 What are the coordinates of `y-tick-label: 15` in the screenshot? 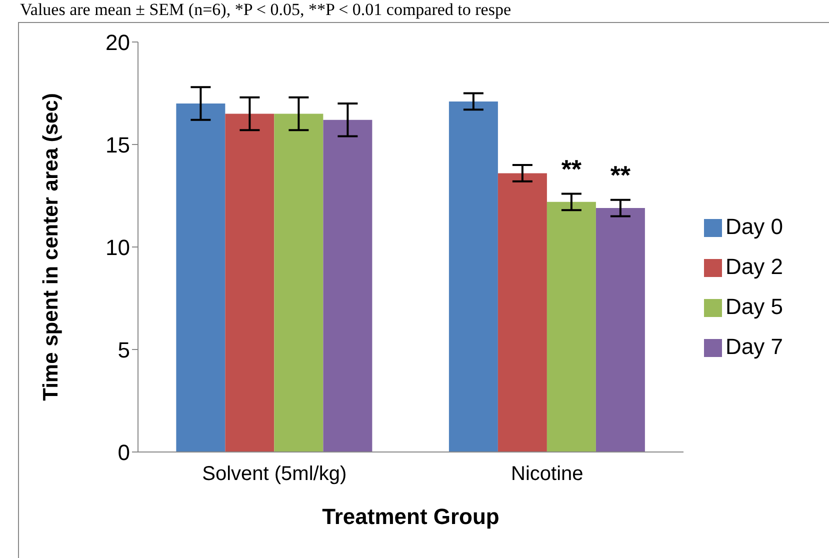 It's located at (118, 145).